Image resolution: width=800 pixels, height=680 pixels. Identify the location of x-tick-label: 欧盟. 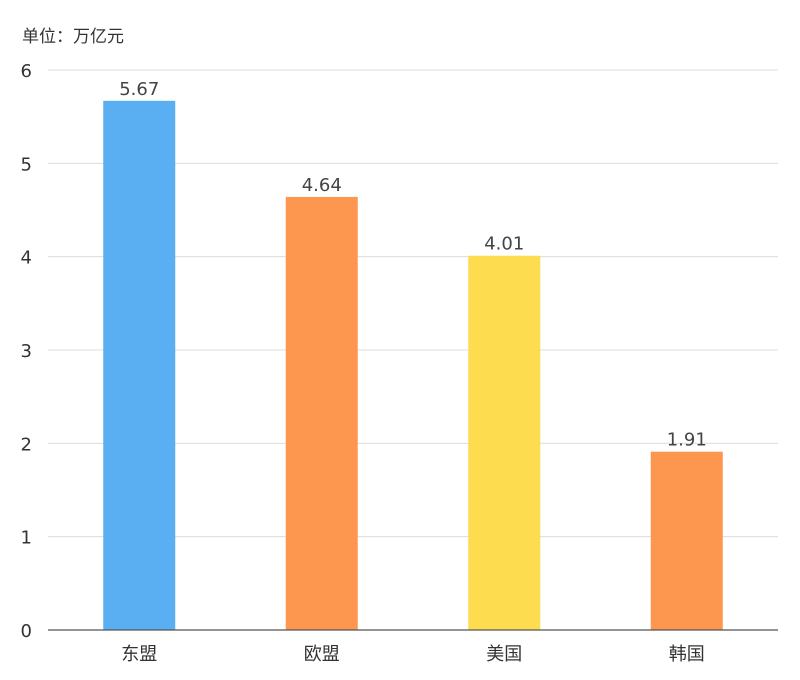
(322, 654).